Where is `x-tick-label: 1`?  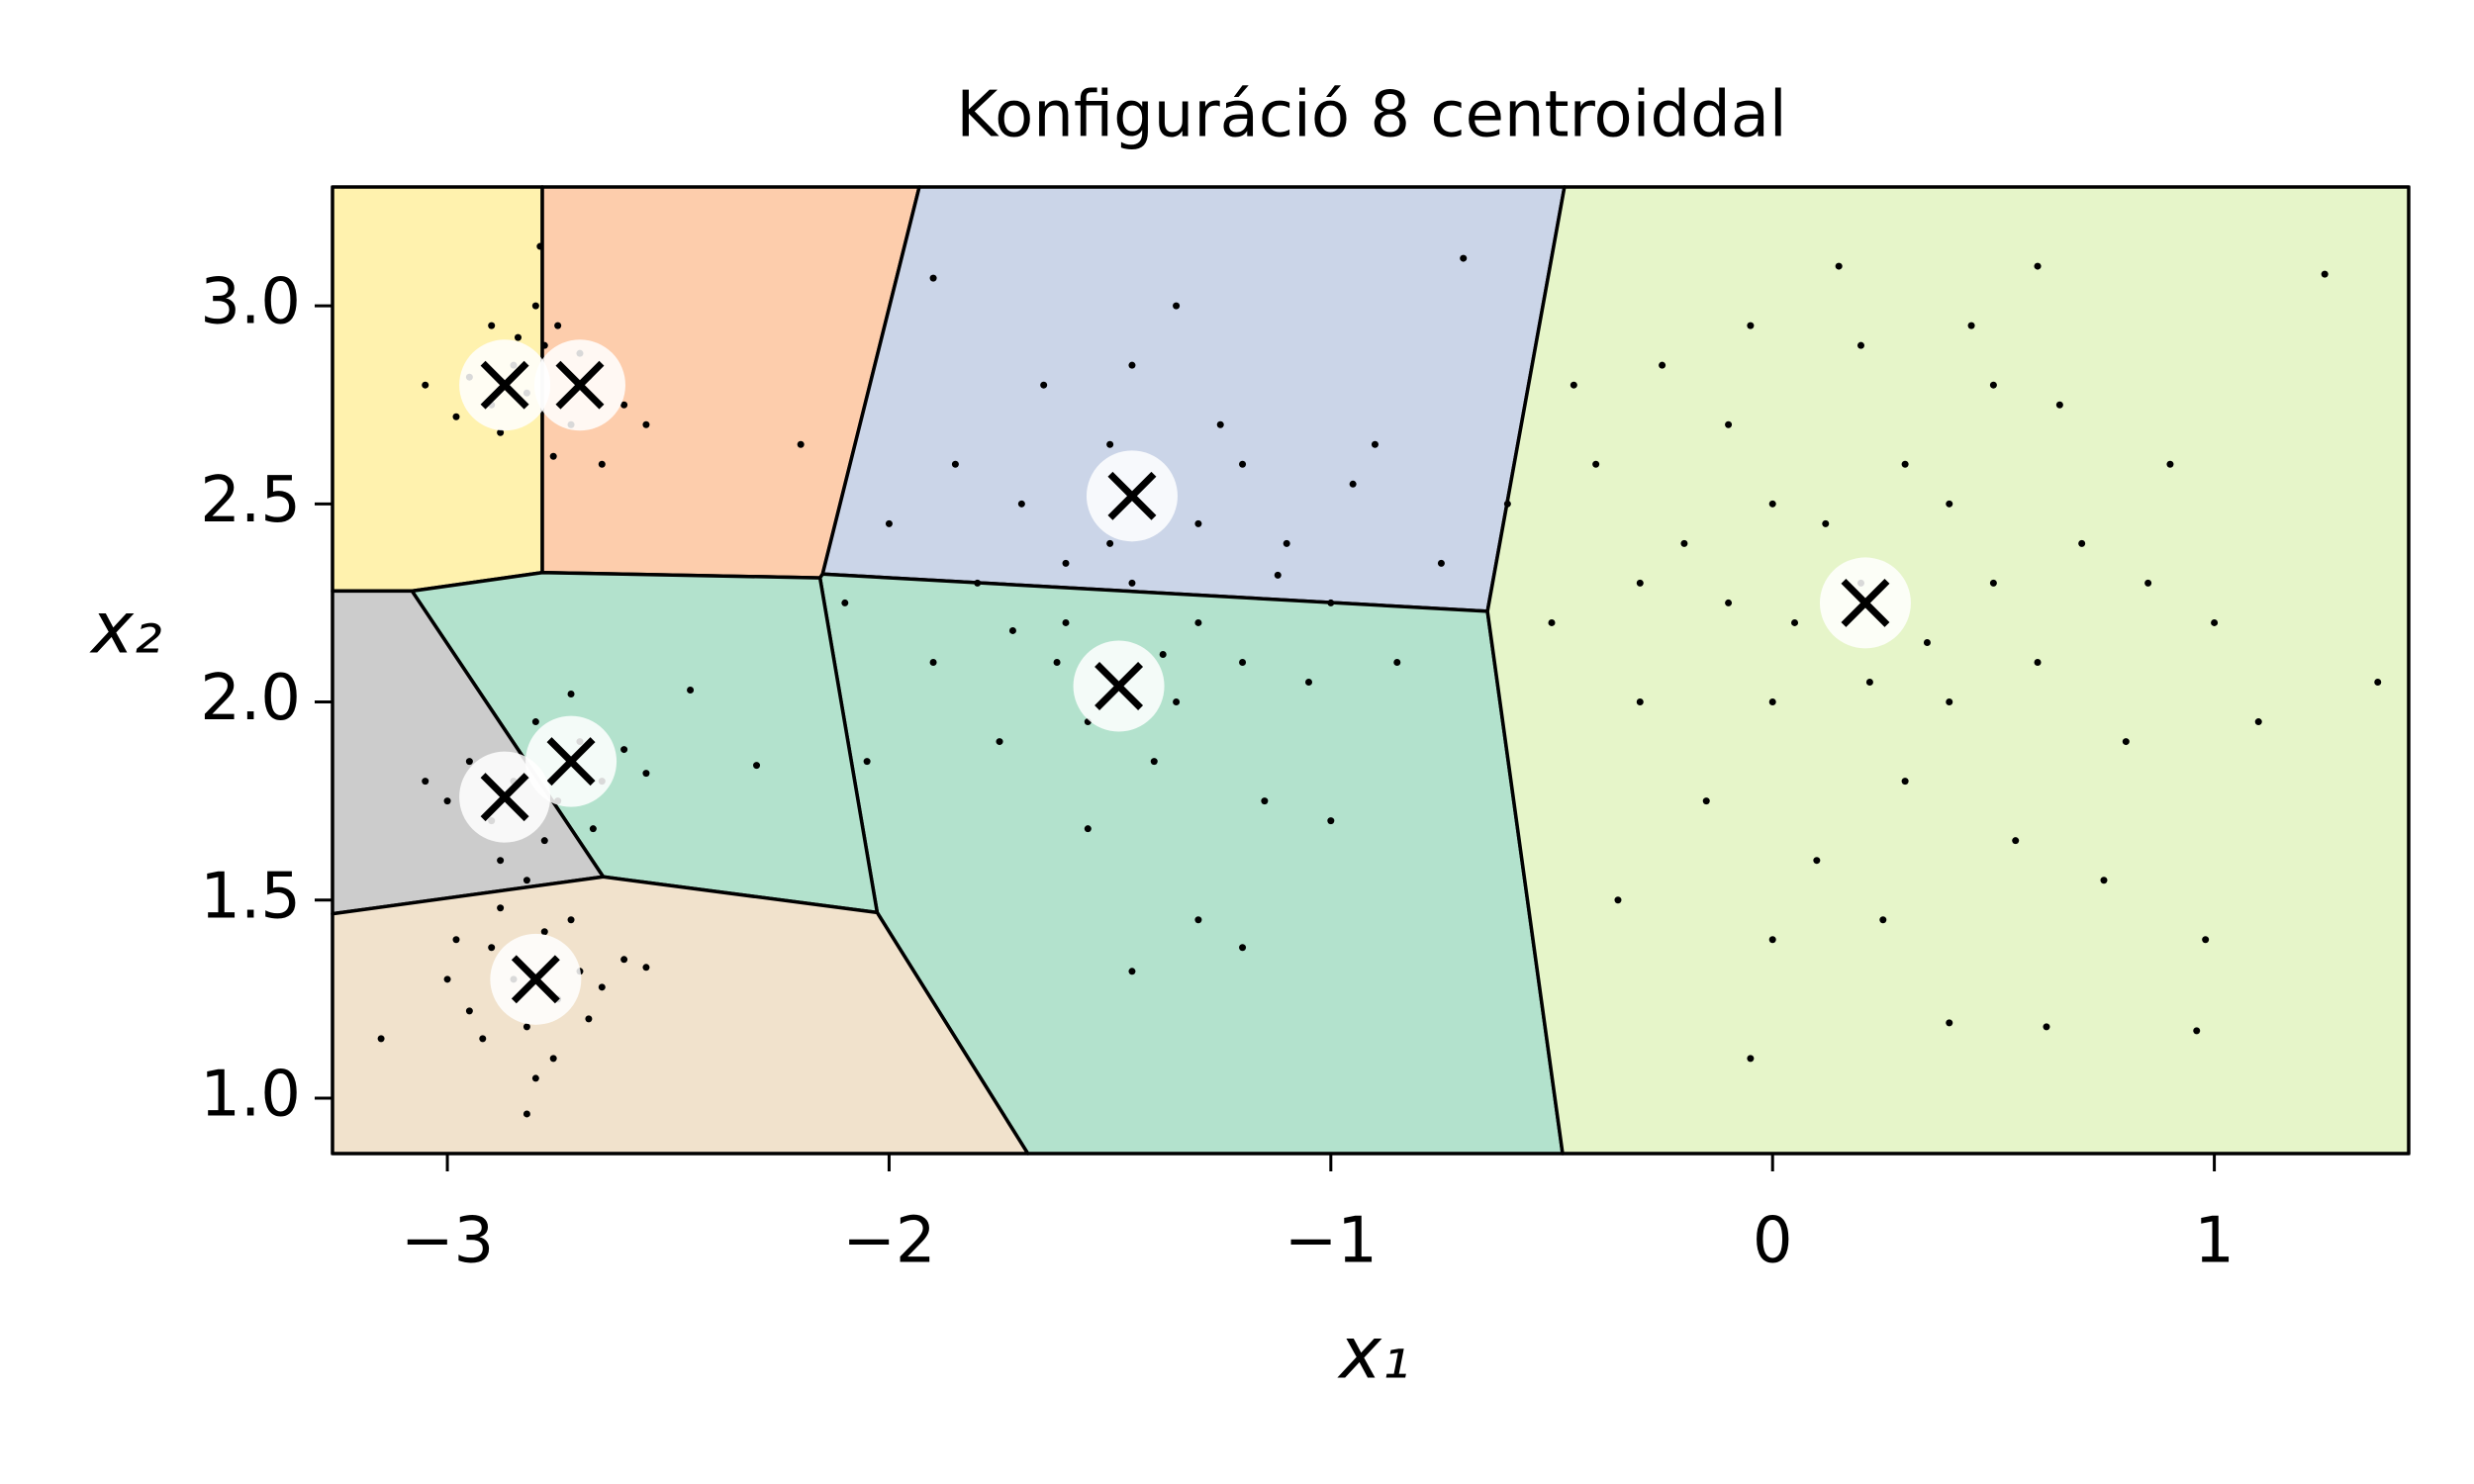
x-tick-label: 1 is located at coordinates (2214, 1241).